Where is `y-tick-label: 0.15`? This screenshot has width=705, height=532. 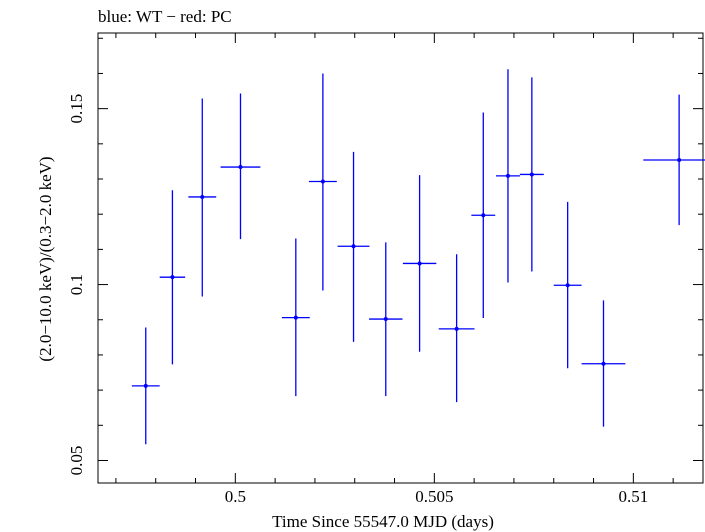 y-tick-label: 0.15 is located at coordinates (76, 109).